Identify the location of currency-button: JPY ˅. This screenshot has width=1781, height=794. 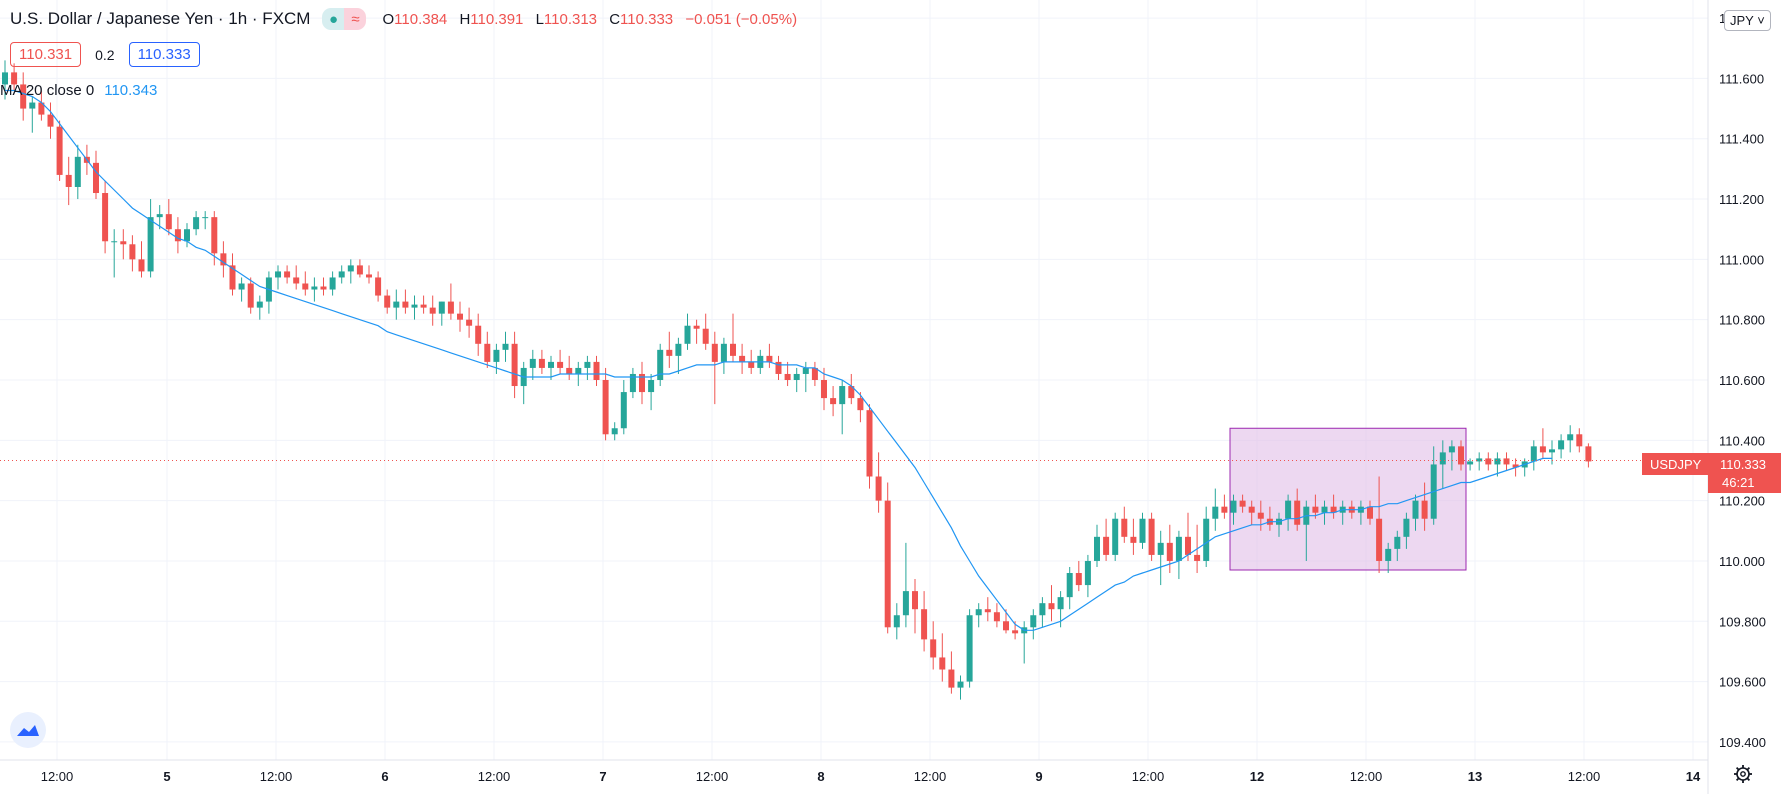
(1747, 20).